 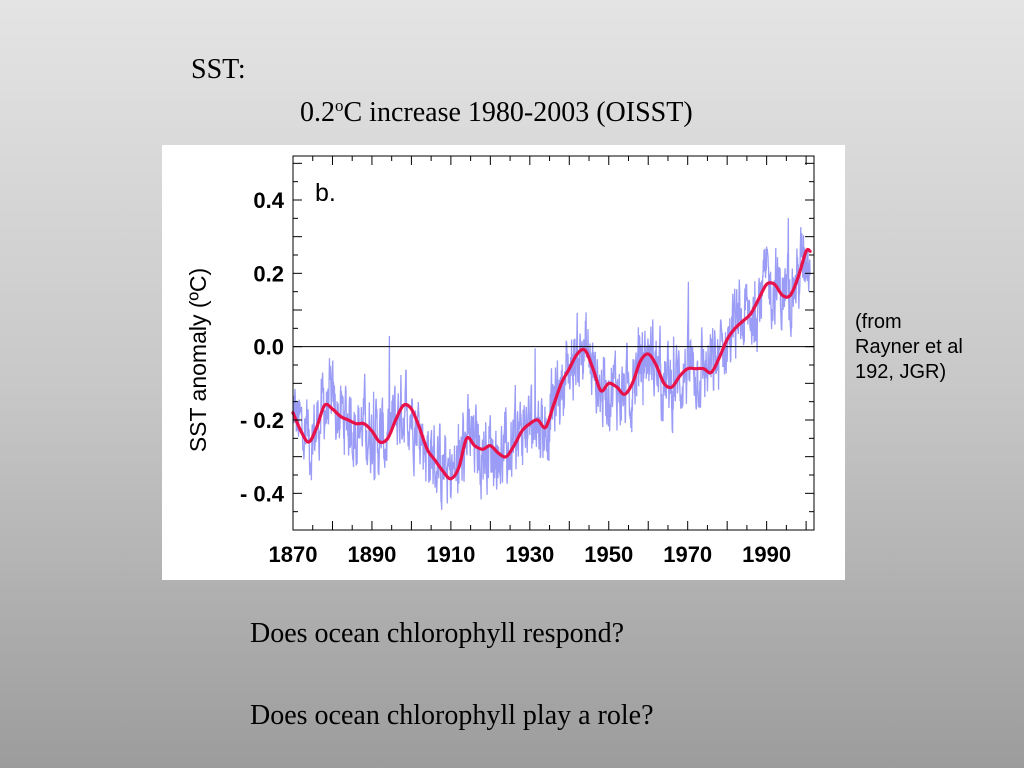 I want to click on x-tick-label: 1970, so click(x=687, y=554).